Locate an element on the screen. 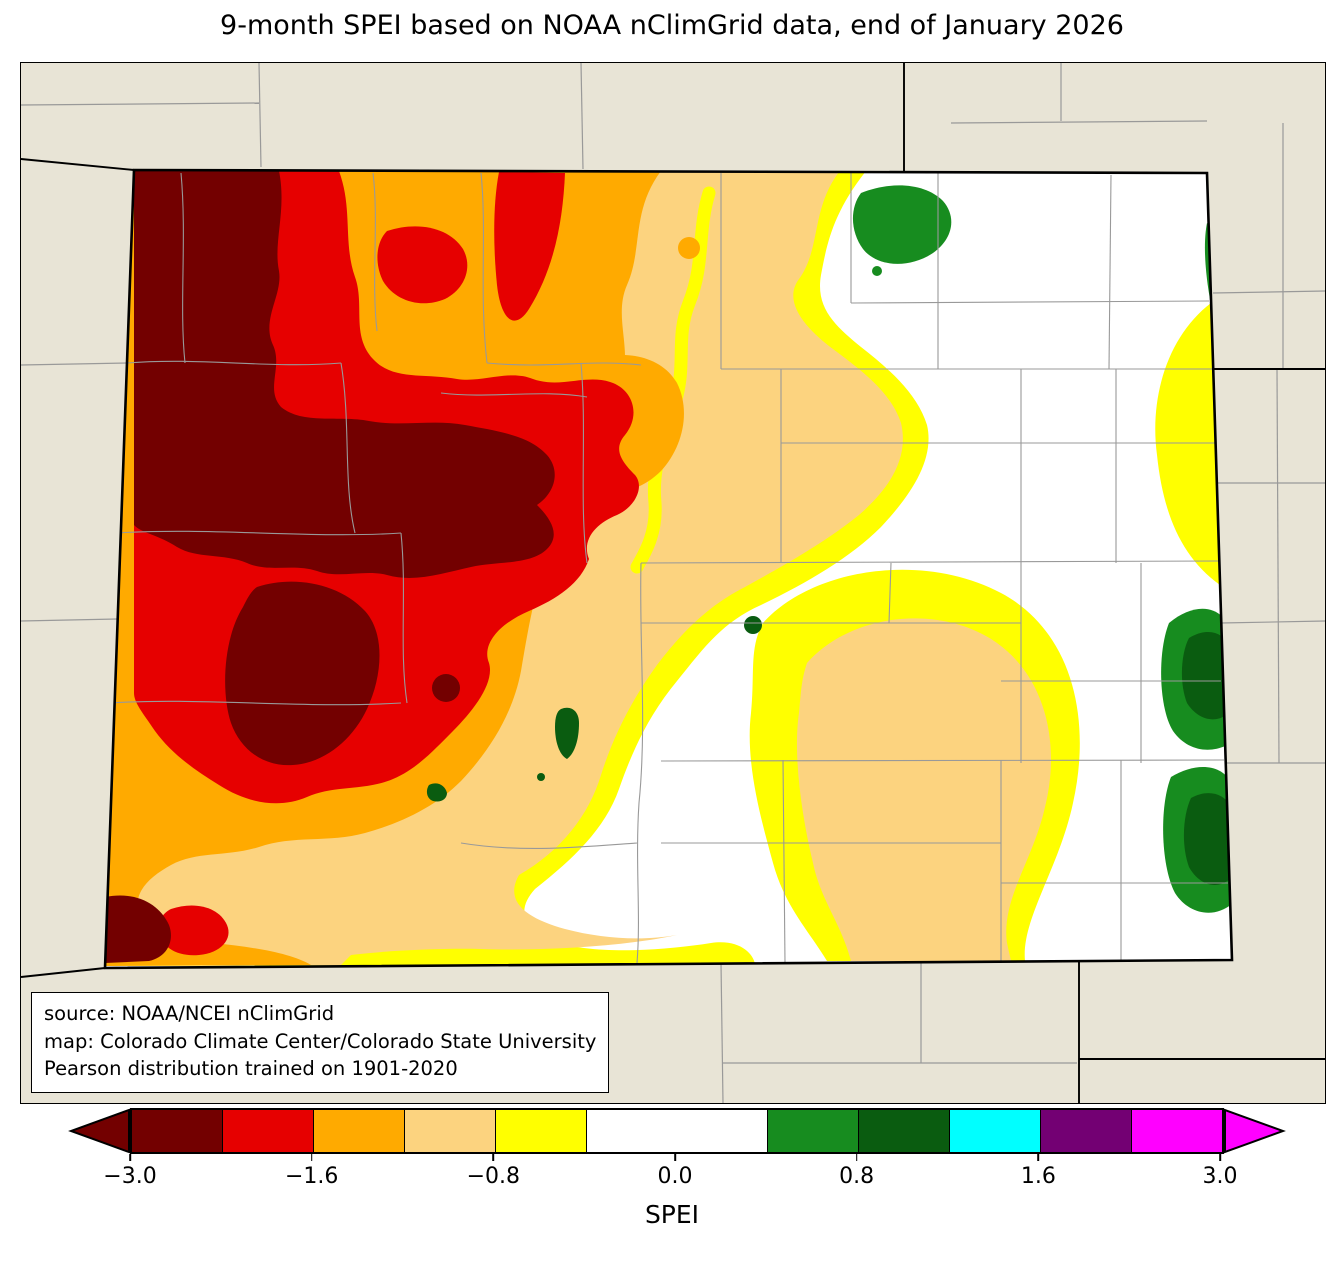  colorbar-segment-m0 is located at coordinates (450, 1131).